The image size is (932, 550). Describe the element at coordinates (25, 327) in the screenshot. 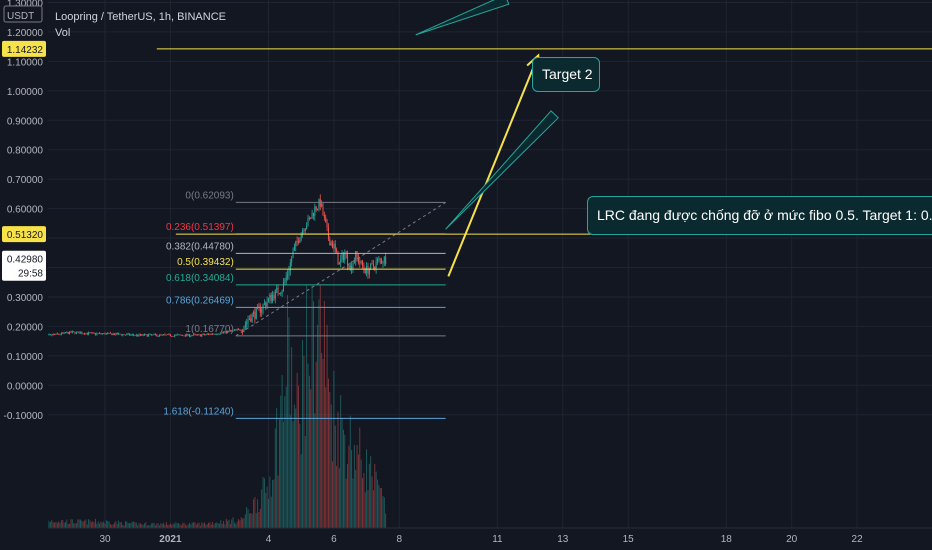

I see `price-tick-label: 0.20000` at that location.